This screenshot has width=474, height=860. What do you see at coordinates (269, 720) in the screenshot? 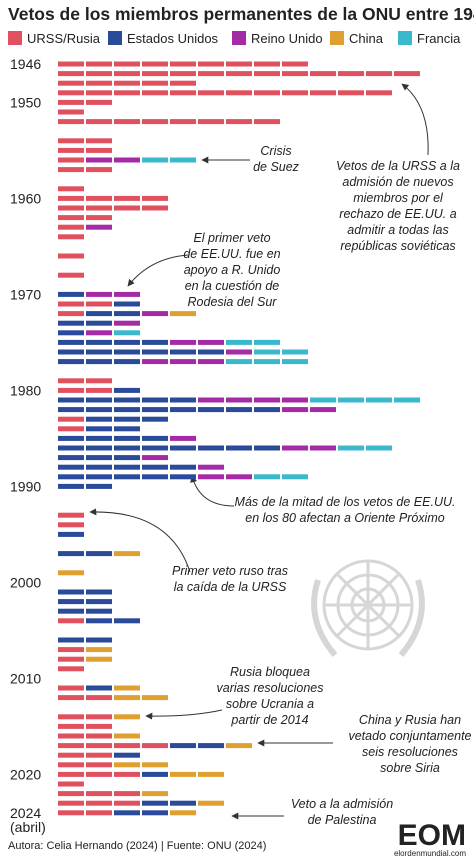
I see `annotation-line: partir de 2014` at bounding box center [269, 720].